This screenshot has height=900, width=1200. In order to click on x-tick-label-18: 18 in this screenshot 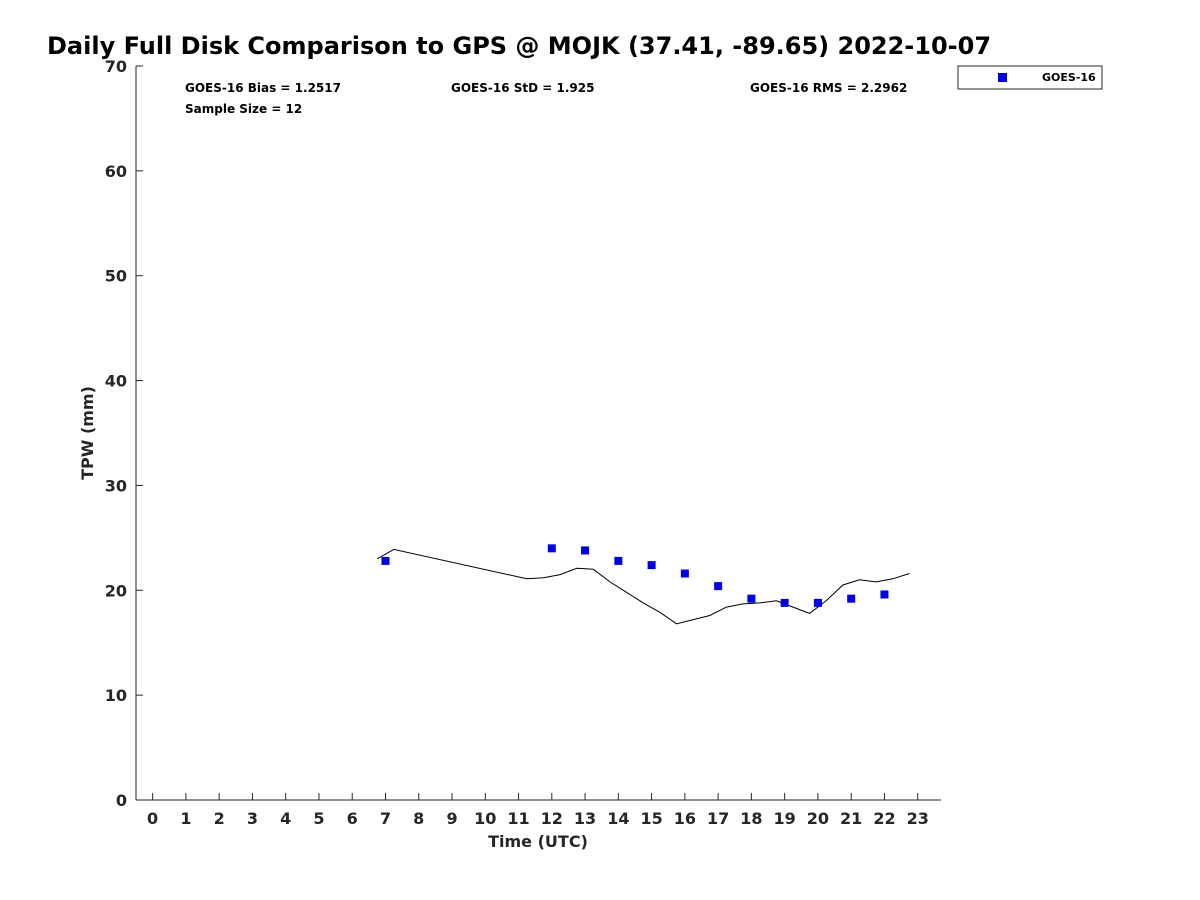, I will do `click(751, 818)`.